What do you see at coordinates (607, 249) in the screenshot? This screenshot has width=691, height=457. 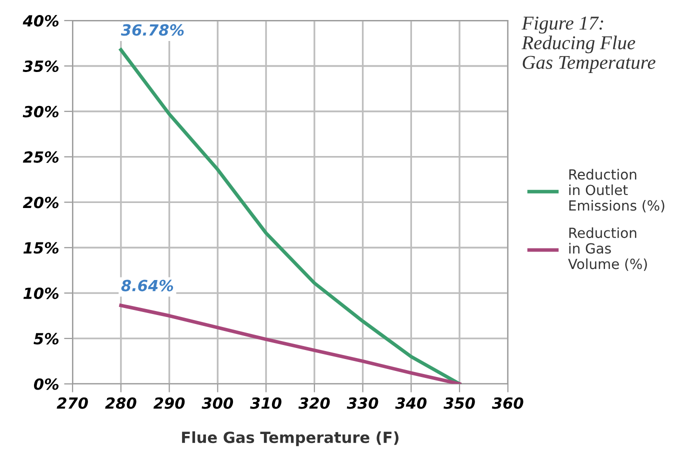 I see `legend-label: Reduction in Gas Volume (%)` at bounding box center [607, 249].